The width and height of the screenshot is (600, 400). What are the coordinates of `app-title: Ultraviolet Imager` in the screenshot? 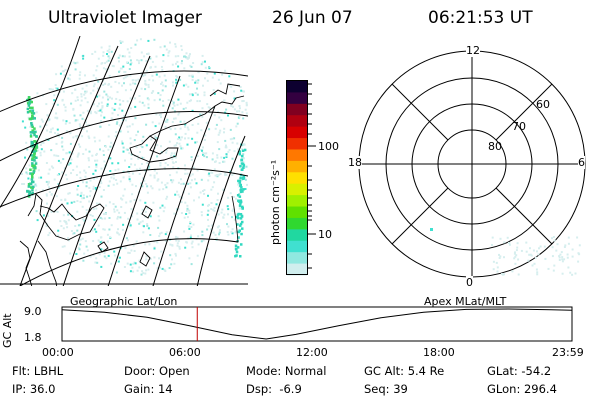 It's located at (125, 18).